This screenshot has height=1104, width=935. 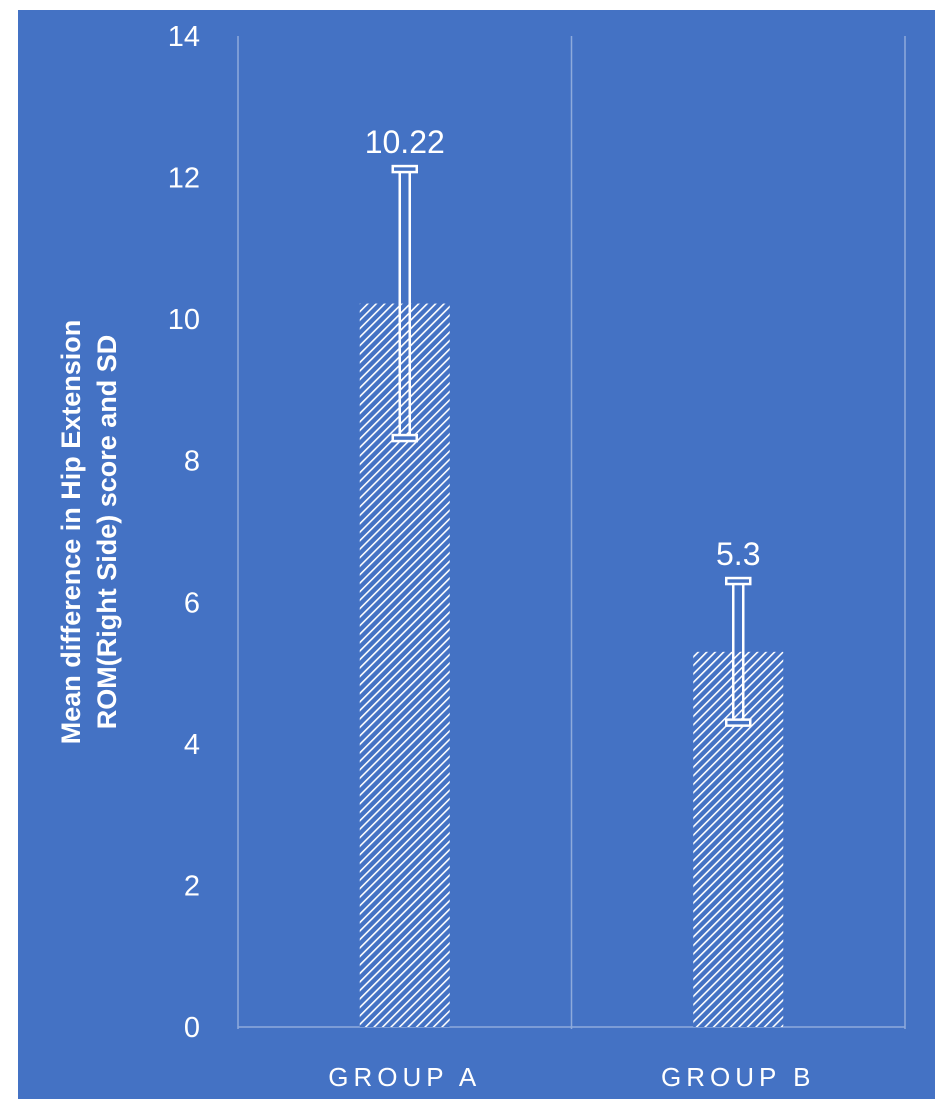 I want to click on y-tick-label: 4, so click(x=192, y=745).